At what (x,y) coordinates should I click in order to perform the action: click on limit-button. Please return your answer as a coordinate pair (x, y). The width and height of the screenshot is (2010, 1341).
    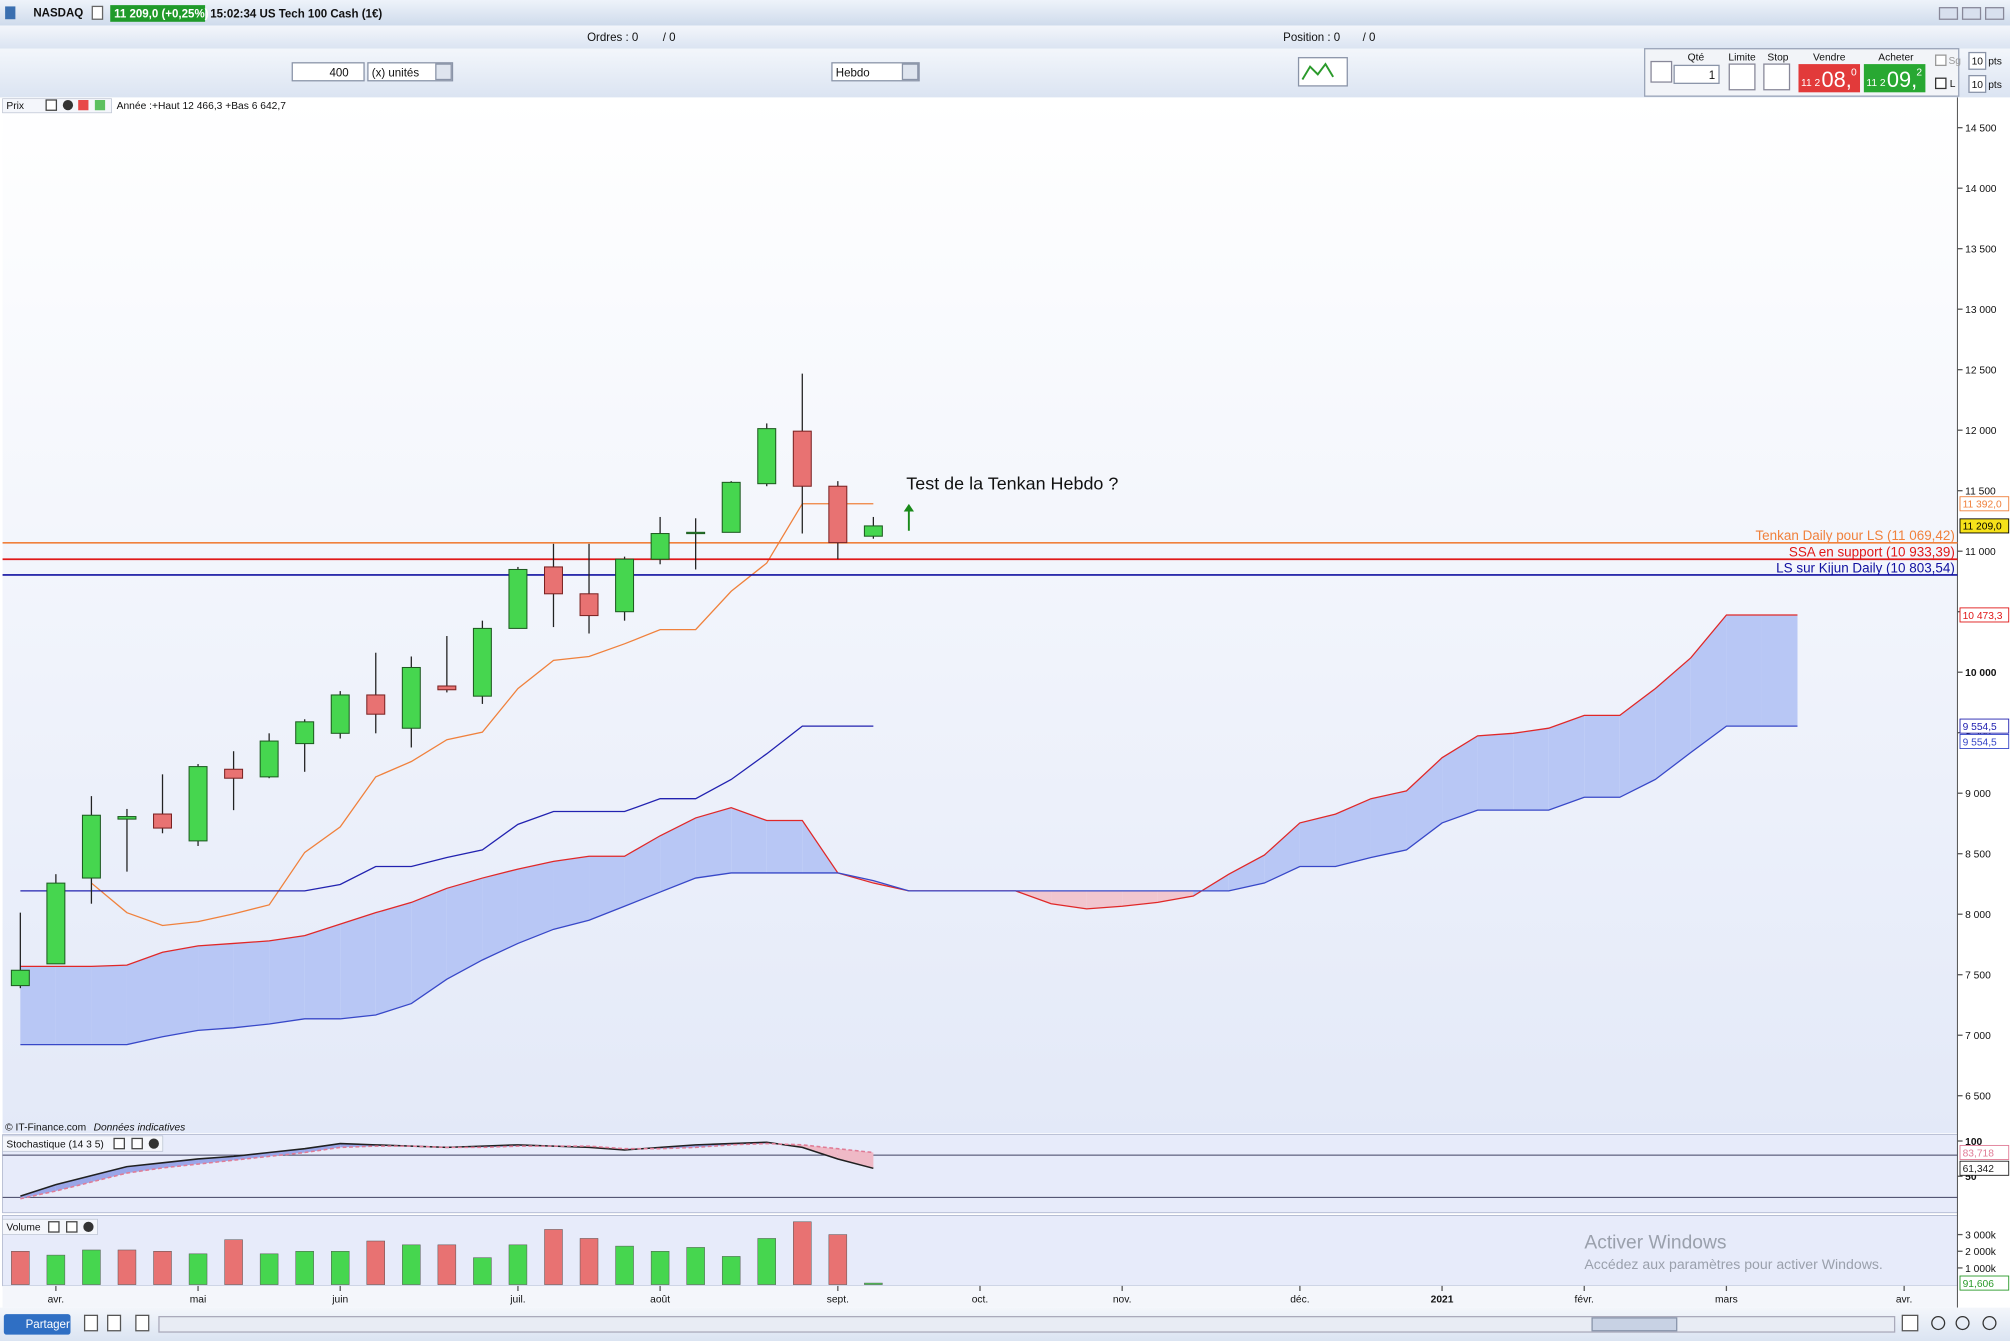
    Looking at the image, I should click on (1742, 77).